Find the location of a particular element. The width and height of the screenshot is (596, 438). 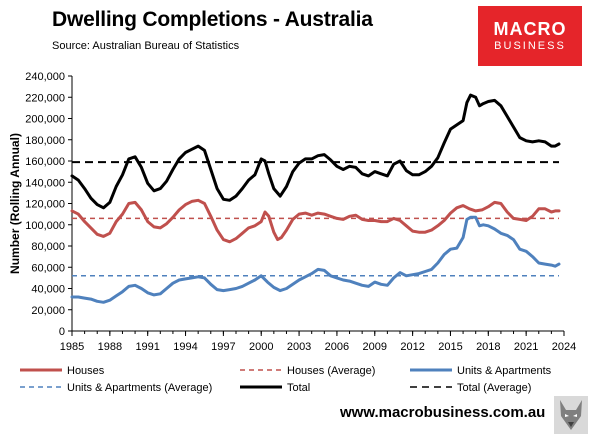

x-tick-label: 2024 is located at coordinates (564, 347).